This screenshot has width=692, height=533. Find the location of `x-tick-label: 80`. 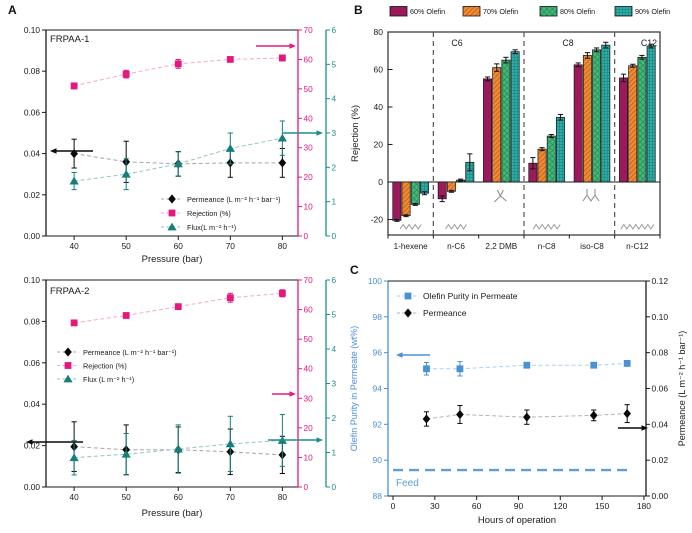

x-tick-label: 80 is located at coordinates (283, 246).